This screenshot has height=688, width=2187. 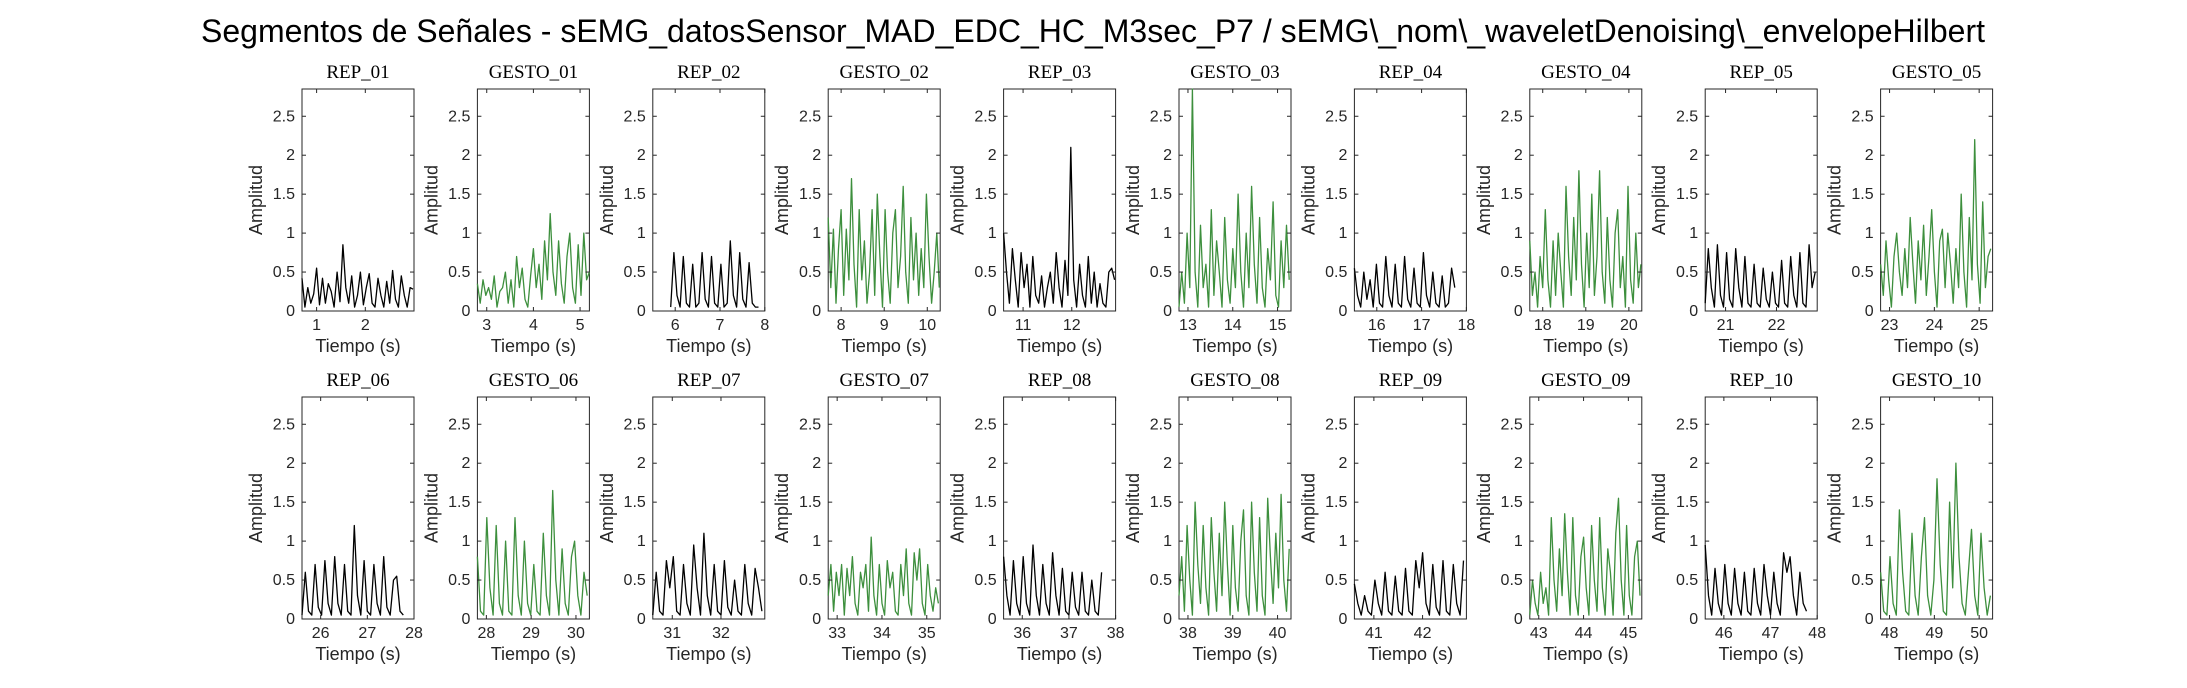 What do you see at coordinates (1586, 72) in the screenshot?
I see `subplot-title: GESTO_04` at bounding box center [1586, 72].